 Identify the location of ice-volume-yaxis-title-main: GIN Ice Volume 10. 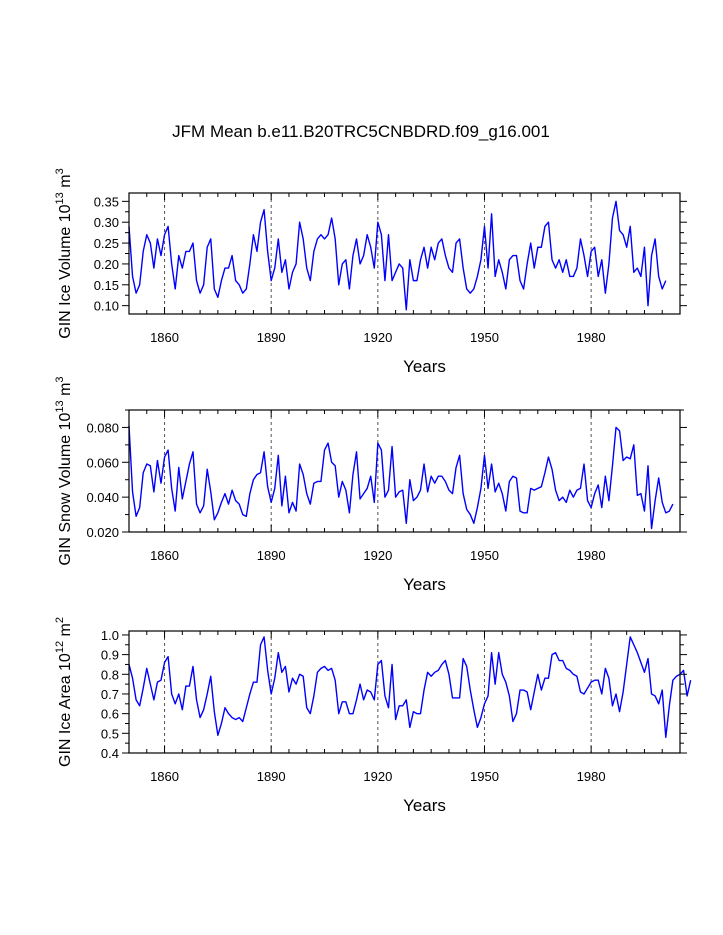
(65, 271).